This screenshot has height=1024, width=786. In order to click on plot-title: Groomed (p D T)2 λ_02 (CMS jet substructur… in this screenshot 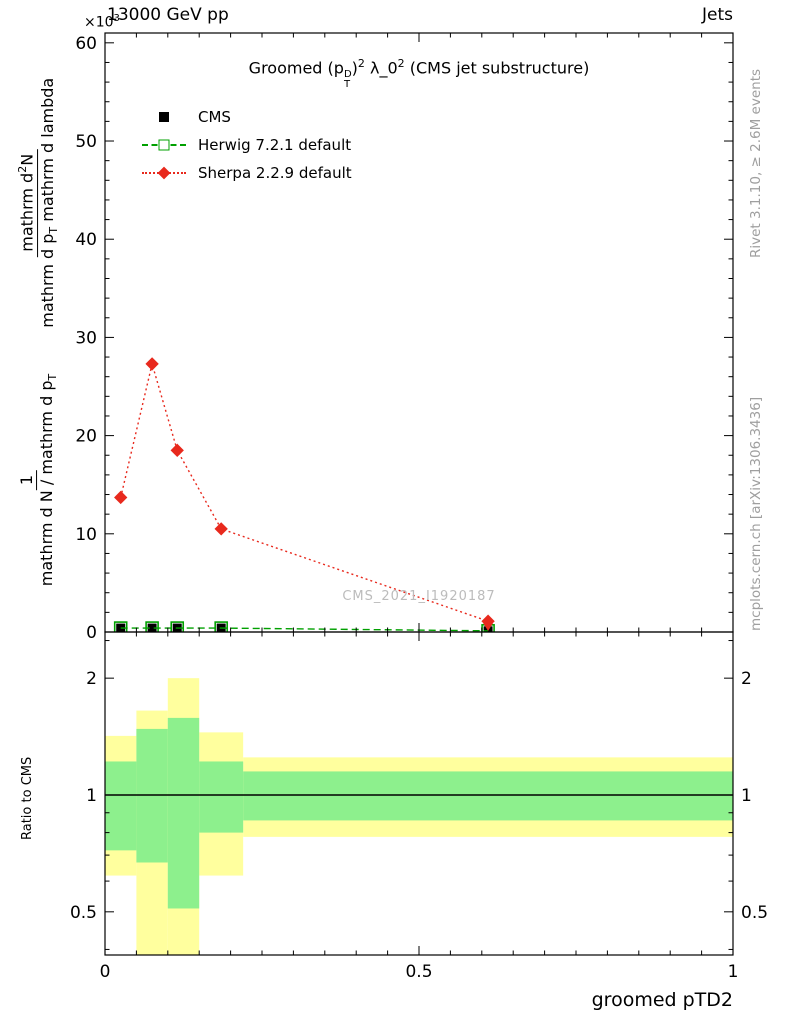, I will do `click(419, 73)`.